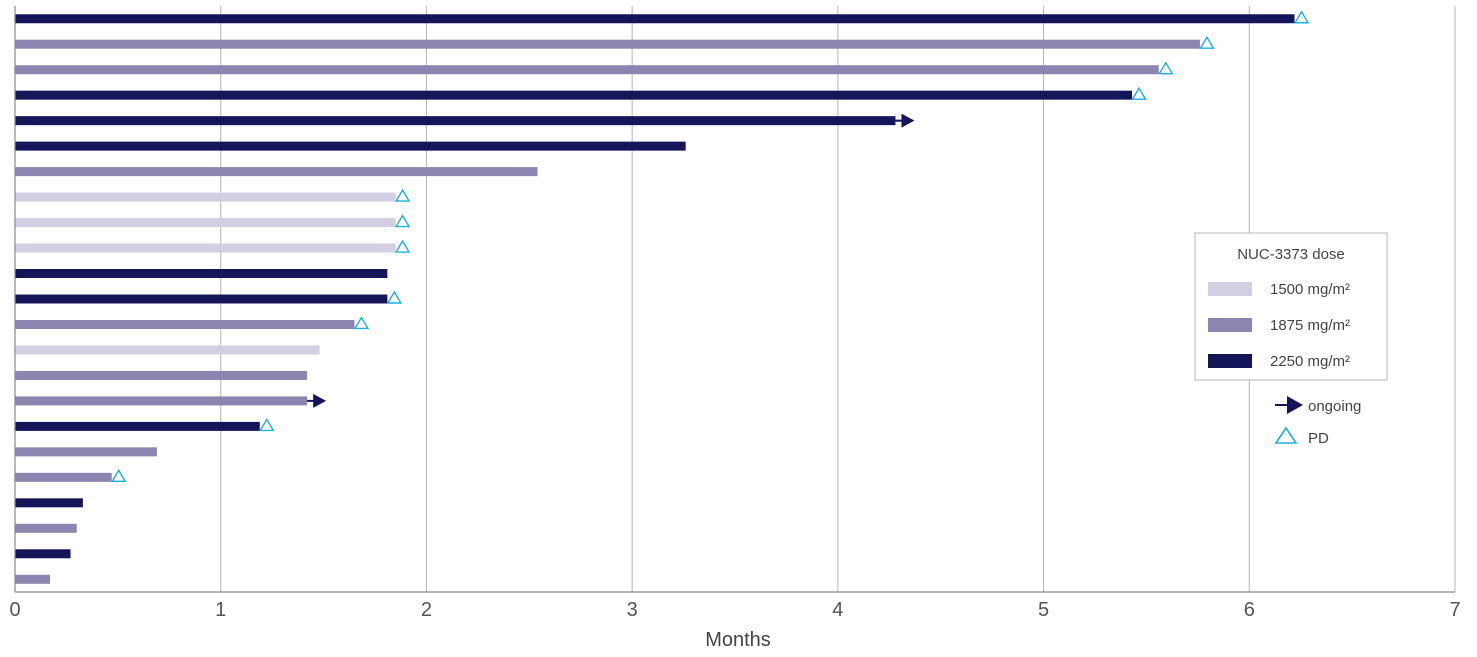 The width and height of the screenshot is (1477, 657). Describe the element at coordinates (734, 610) in the screenshot. I see `x-tick-labels: 0 1 2 3 4 5 6 7` at that location.